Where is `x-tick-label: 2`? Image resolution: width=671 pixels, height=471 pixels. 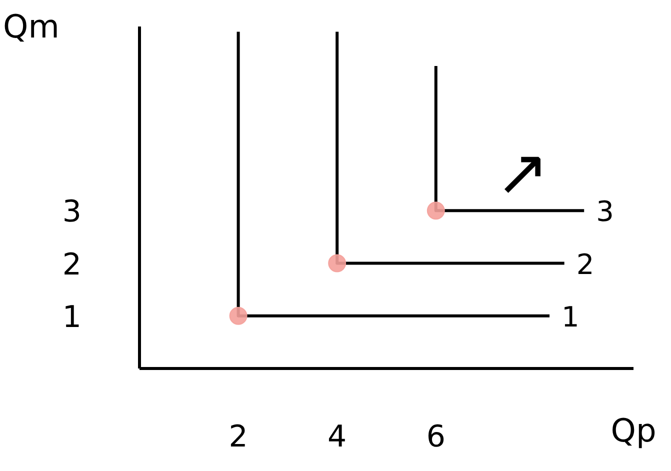 x-tick-label: 2 is located at coordinates (238, 437).